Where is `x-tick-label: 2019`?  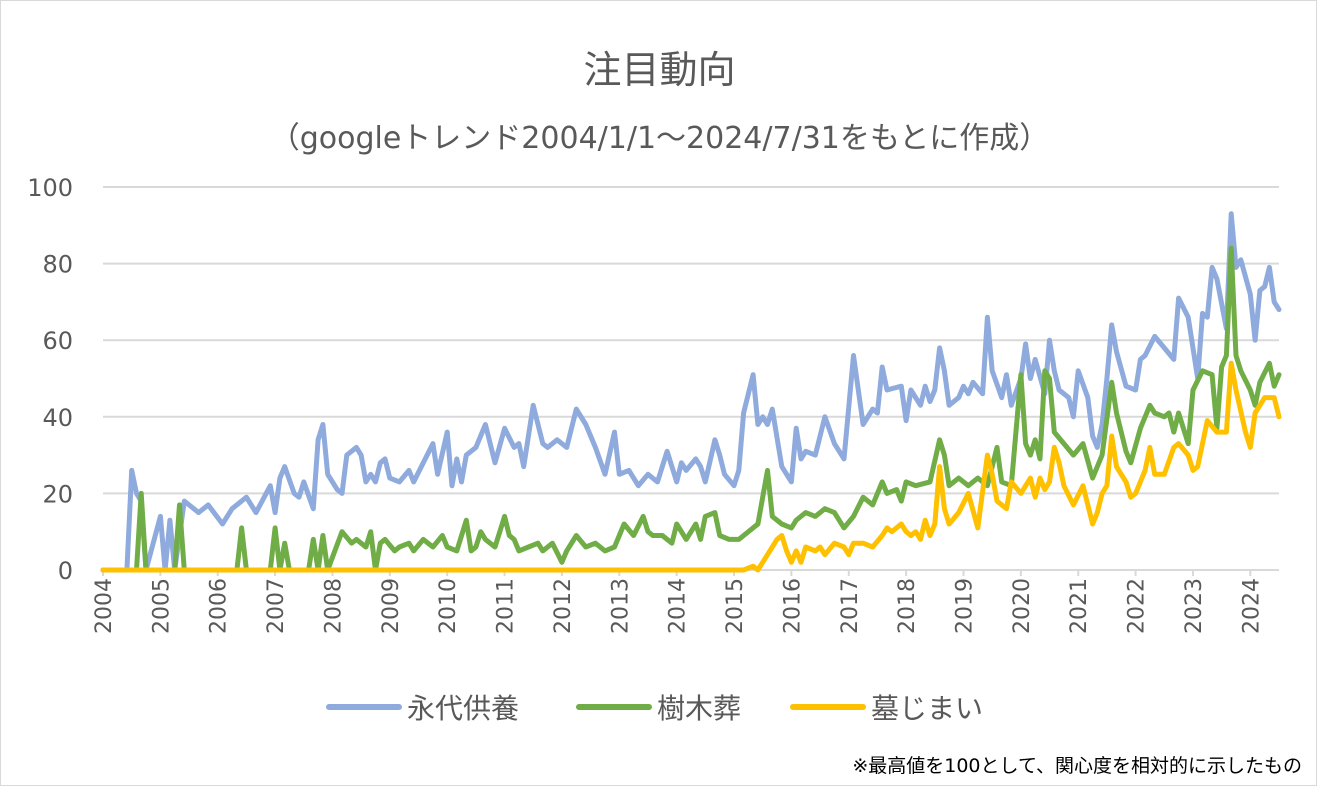 x-tick-label: 2019 is located at coordinates (964, 606).